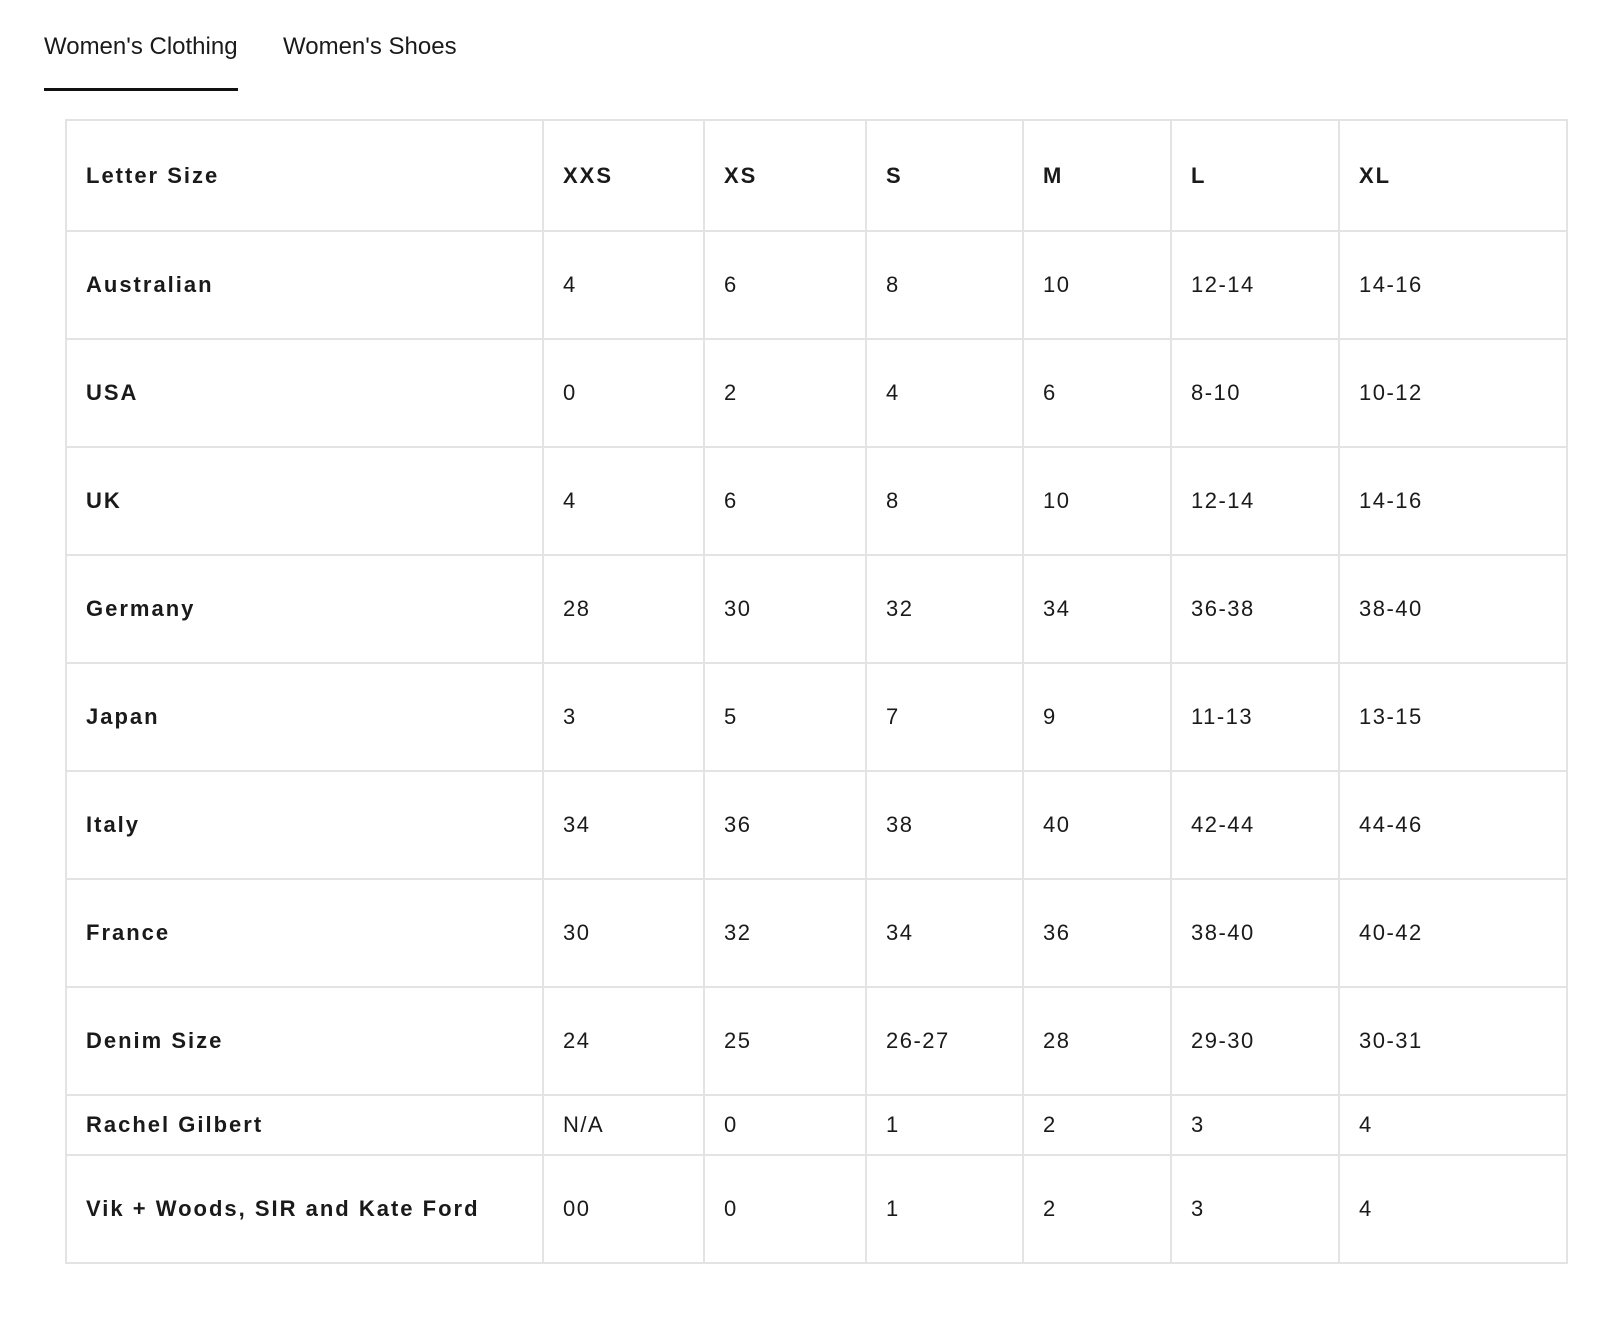 The image size is (1612, 1337). What do you see at coordinates (1453, 933) in the screenshot?
I see `cell: 40-42` at bounding box center [1453, 933].